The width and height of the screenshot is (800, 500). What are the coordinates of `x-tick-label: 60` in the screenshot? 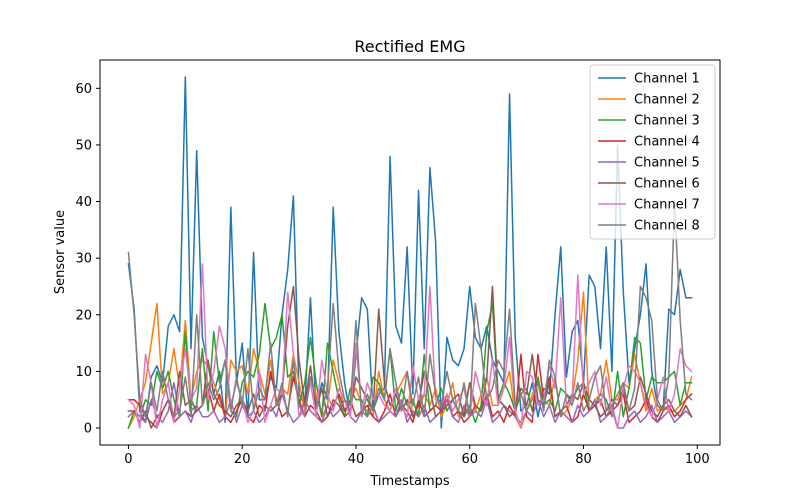 It's located at (469, 459).